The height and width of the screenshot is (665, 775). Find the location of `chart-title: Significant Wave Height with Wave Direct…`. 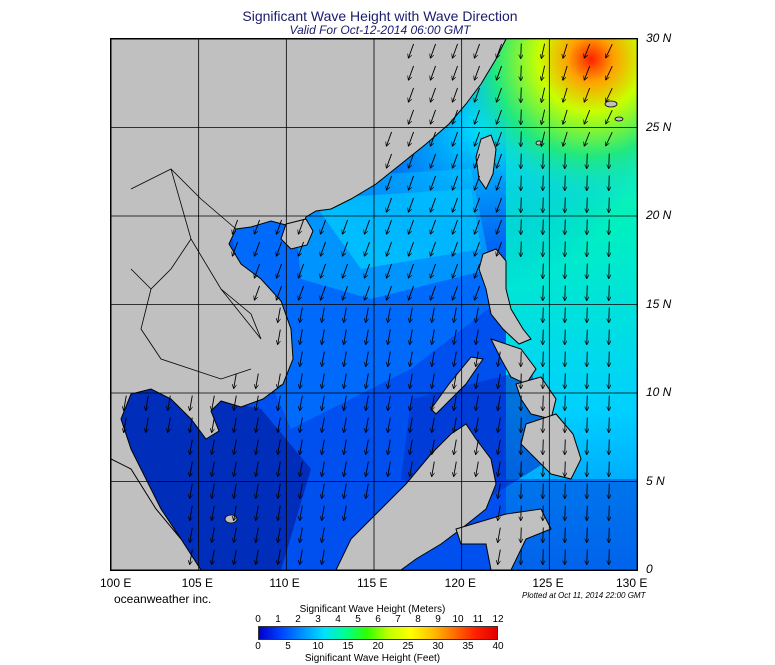

chart-title: Significant Wave Height with Wave Direct… is located at coordinates (380, 16).